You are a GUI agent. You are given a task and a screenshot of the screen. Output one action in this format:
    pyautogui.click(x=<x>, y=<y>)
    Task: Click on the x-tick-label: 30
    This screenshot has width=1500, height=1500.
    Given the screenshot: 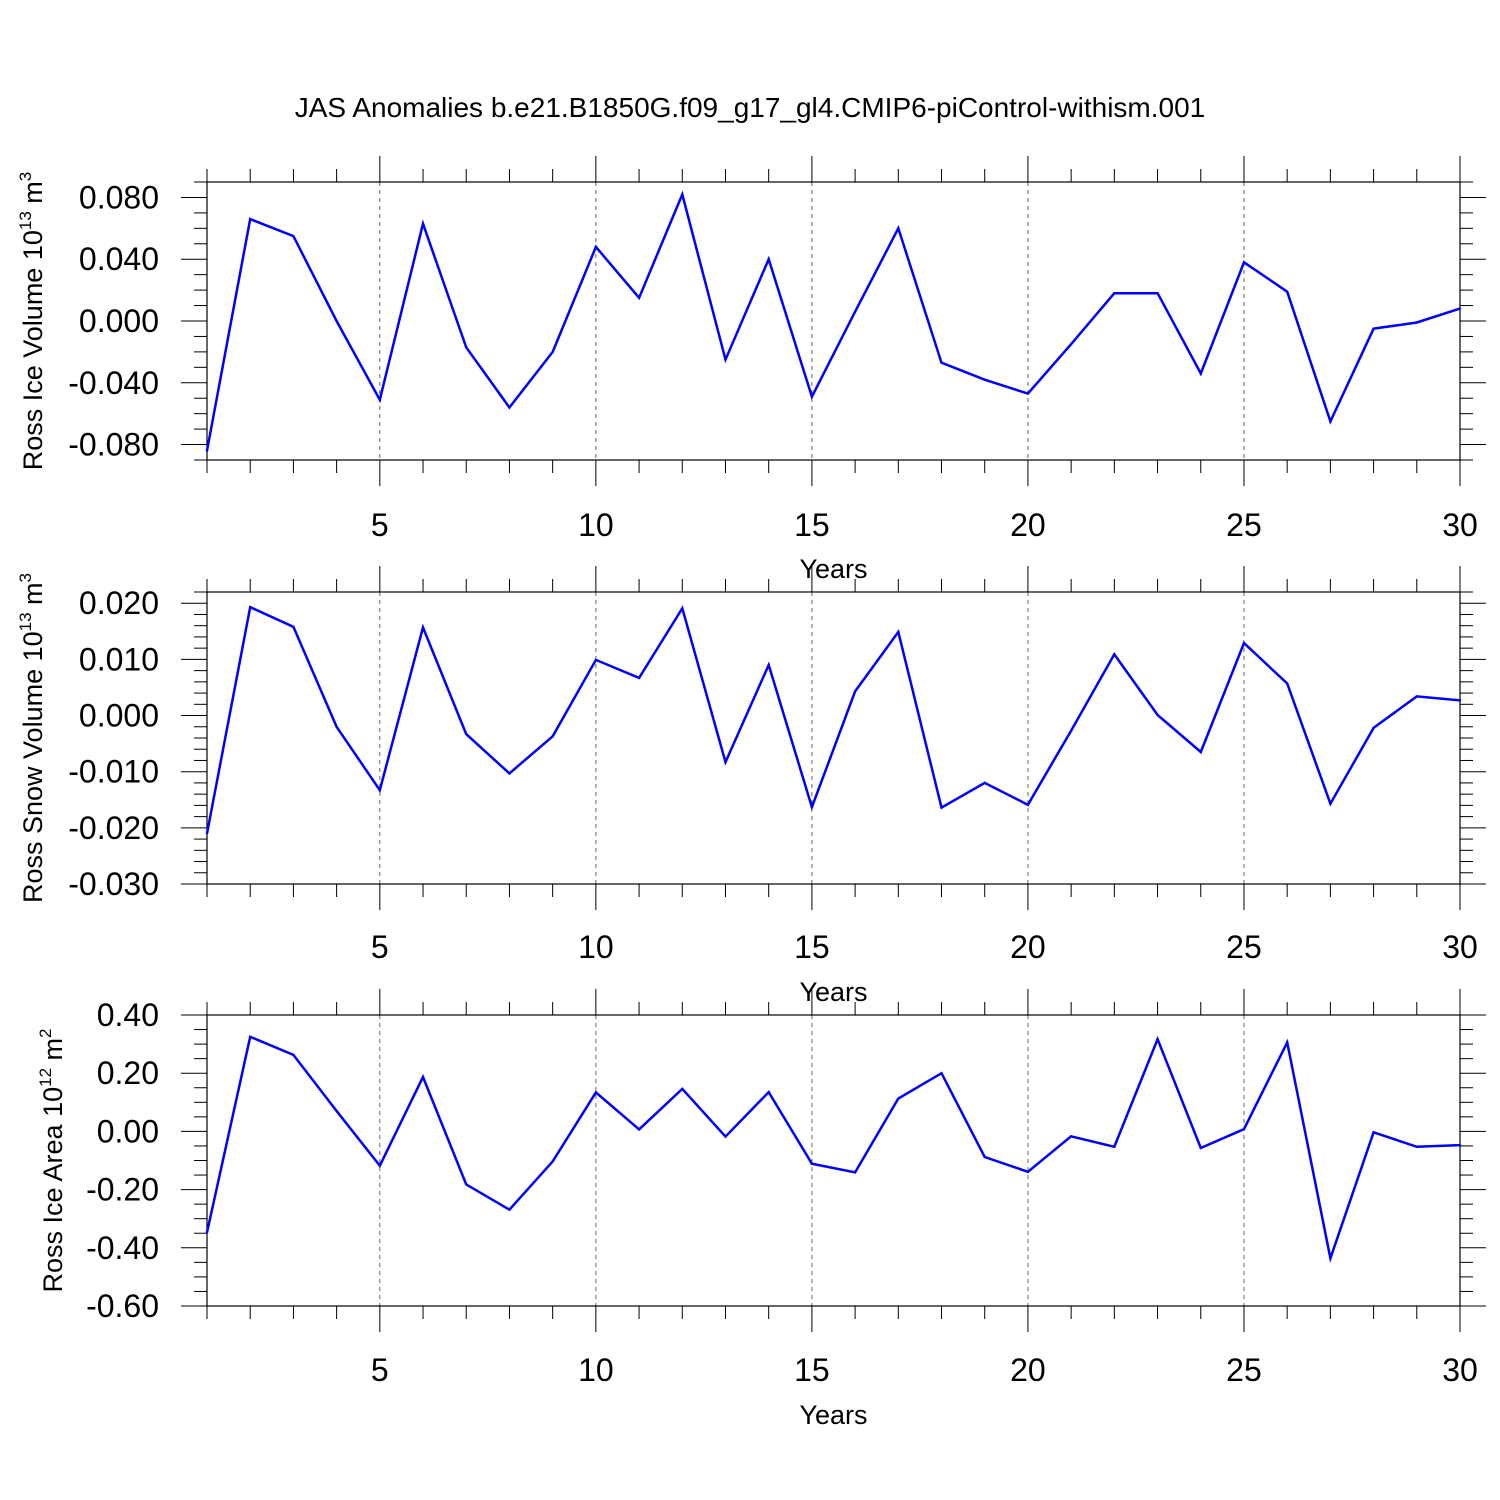 What is the action you would take?
    pyautogui.click(x=1460, y=1370)
    